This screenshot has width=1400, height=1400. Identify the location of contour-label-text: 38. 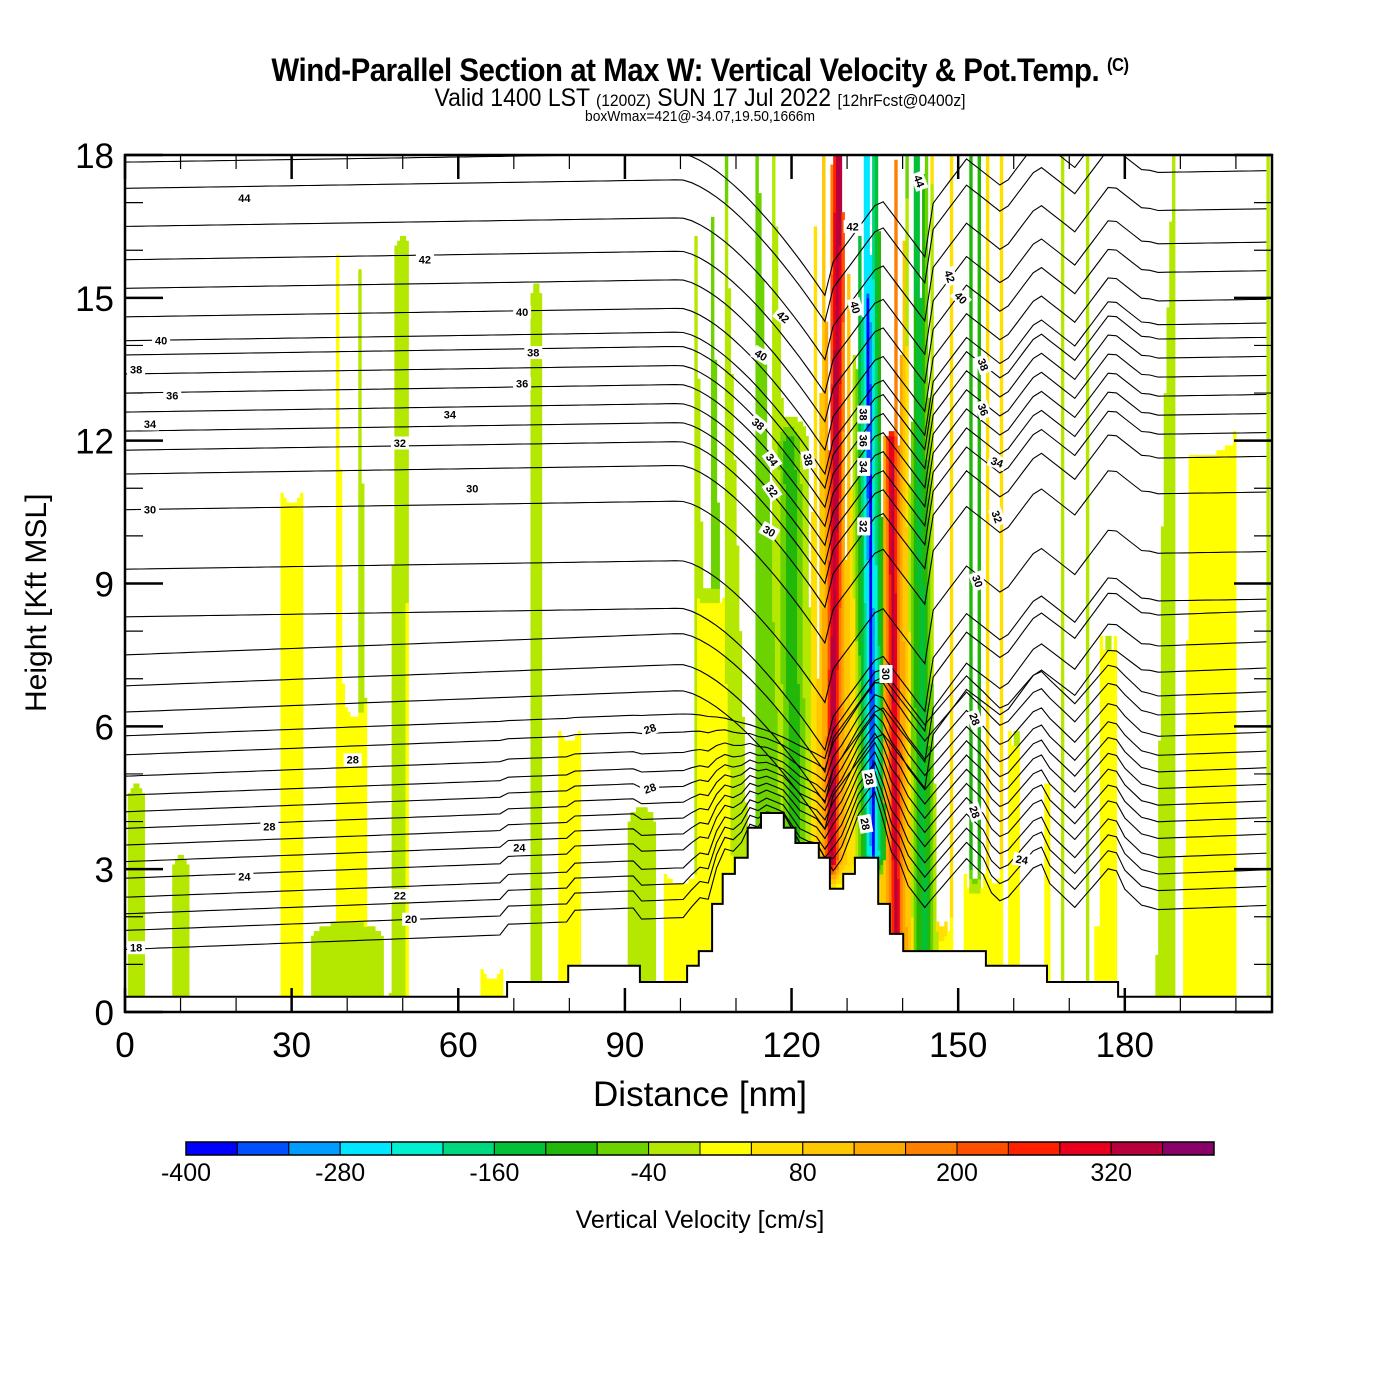
(533, 354).